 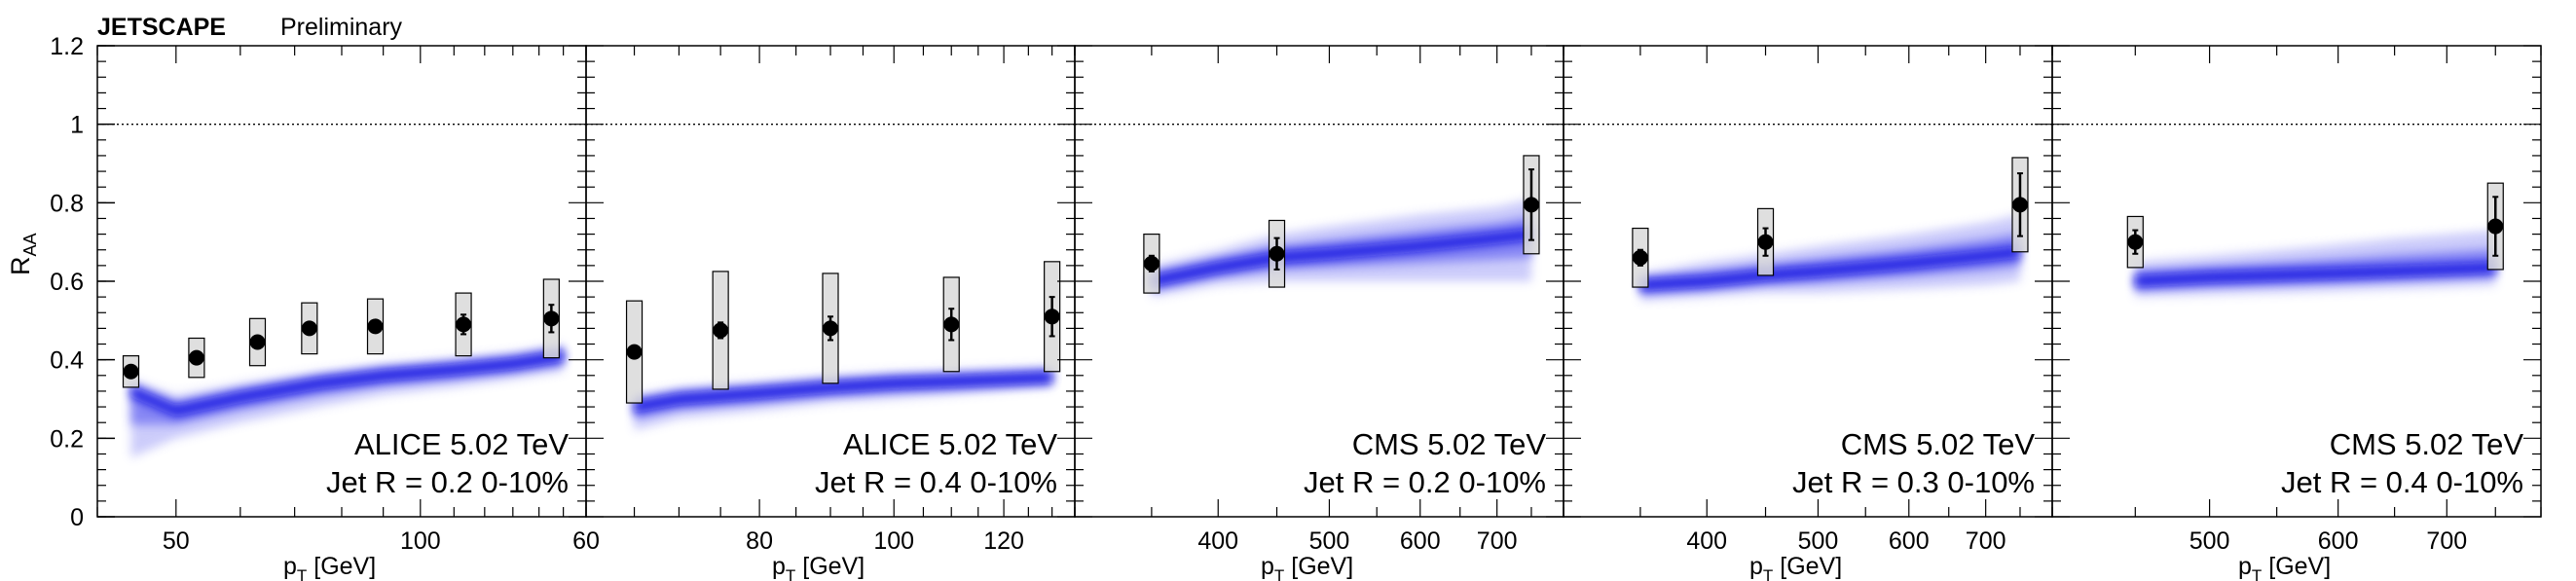 I want to click on x-tick-label: 120, so click(x=1003, y=541).